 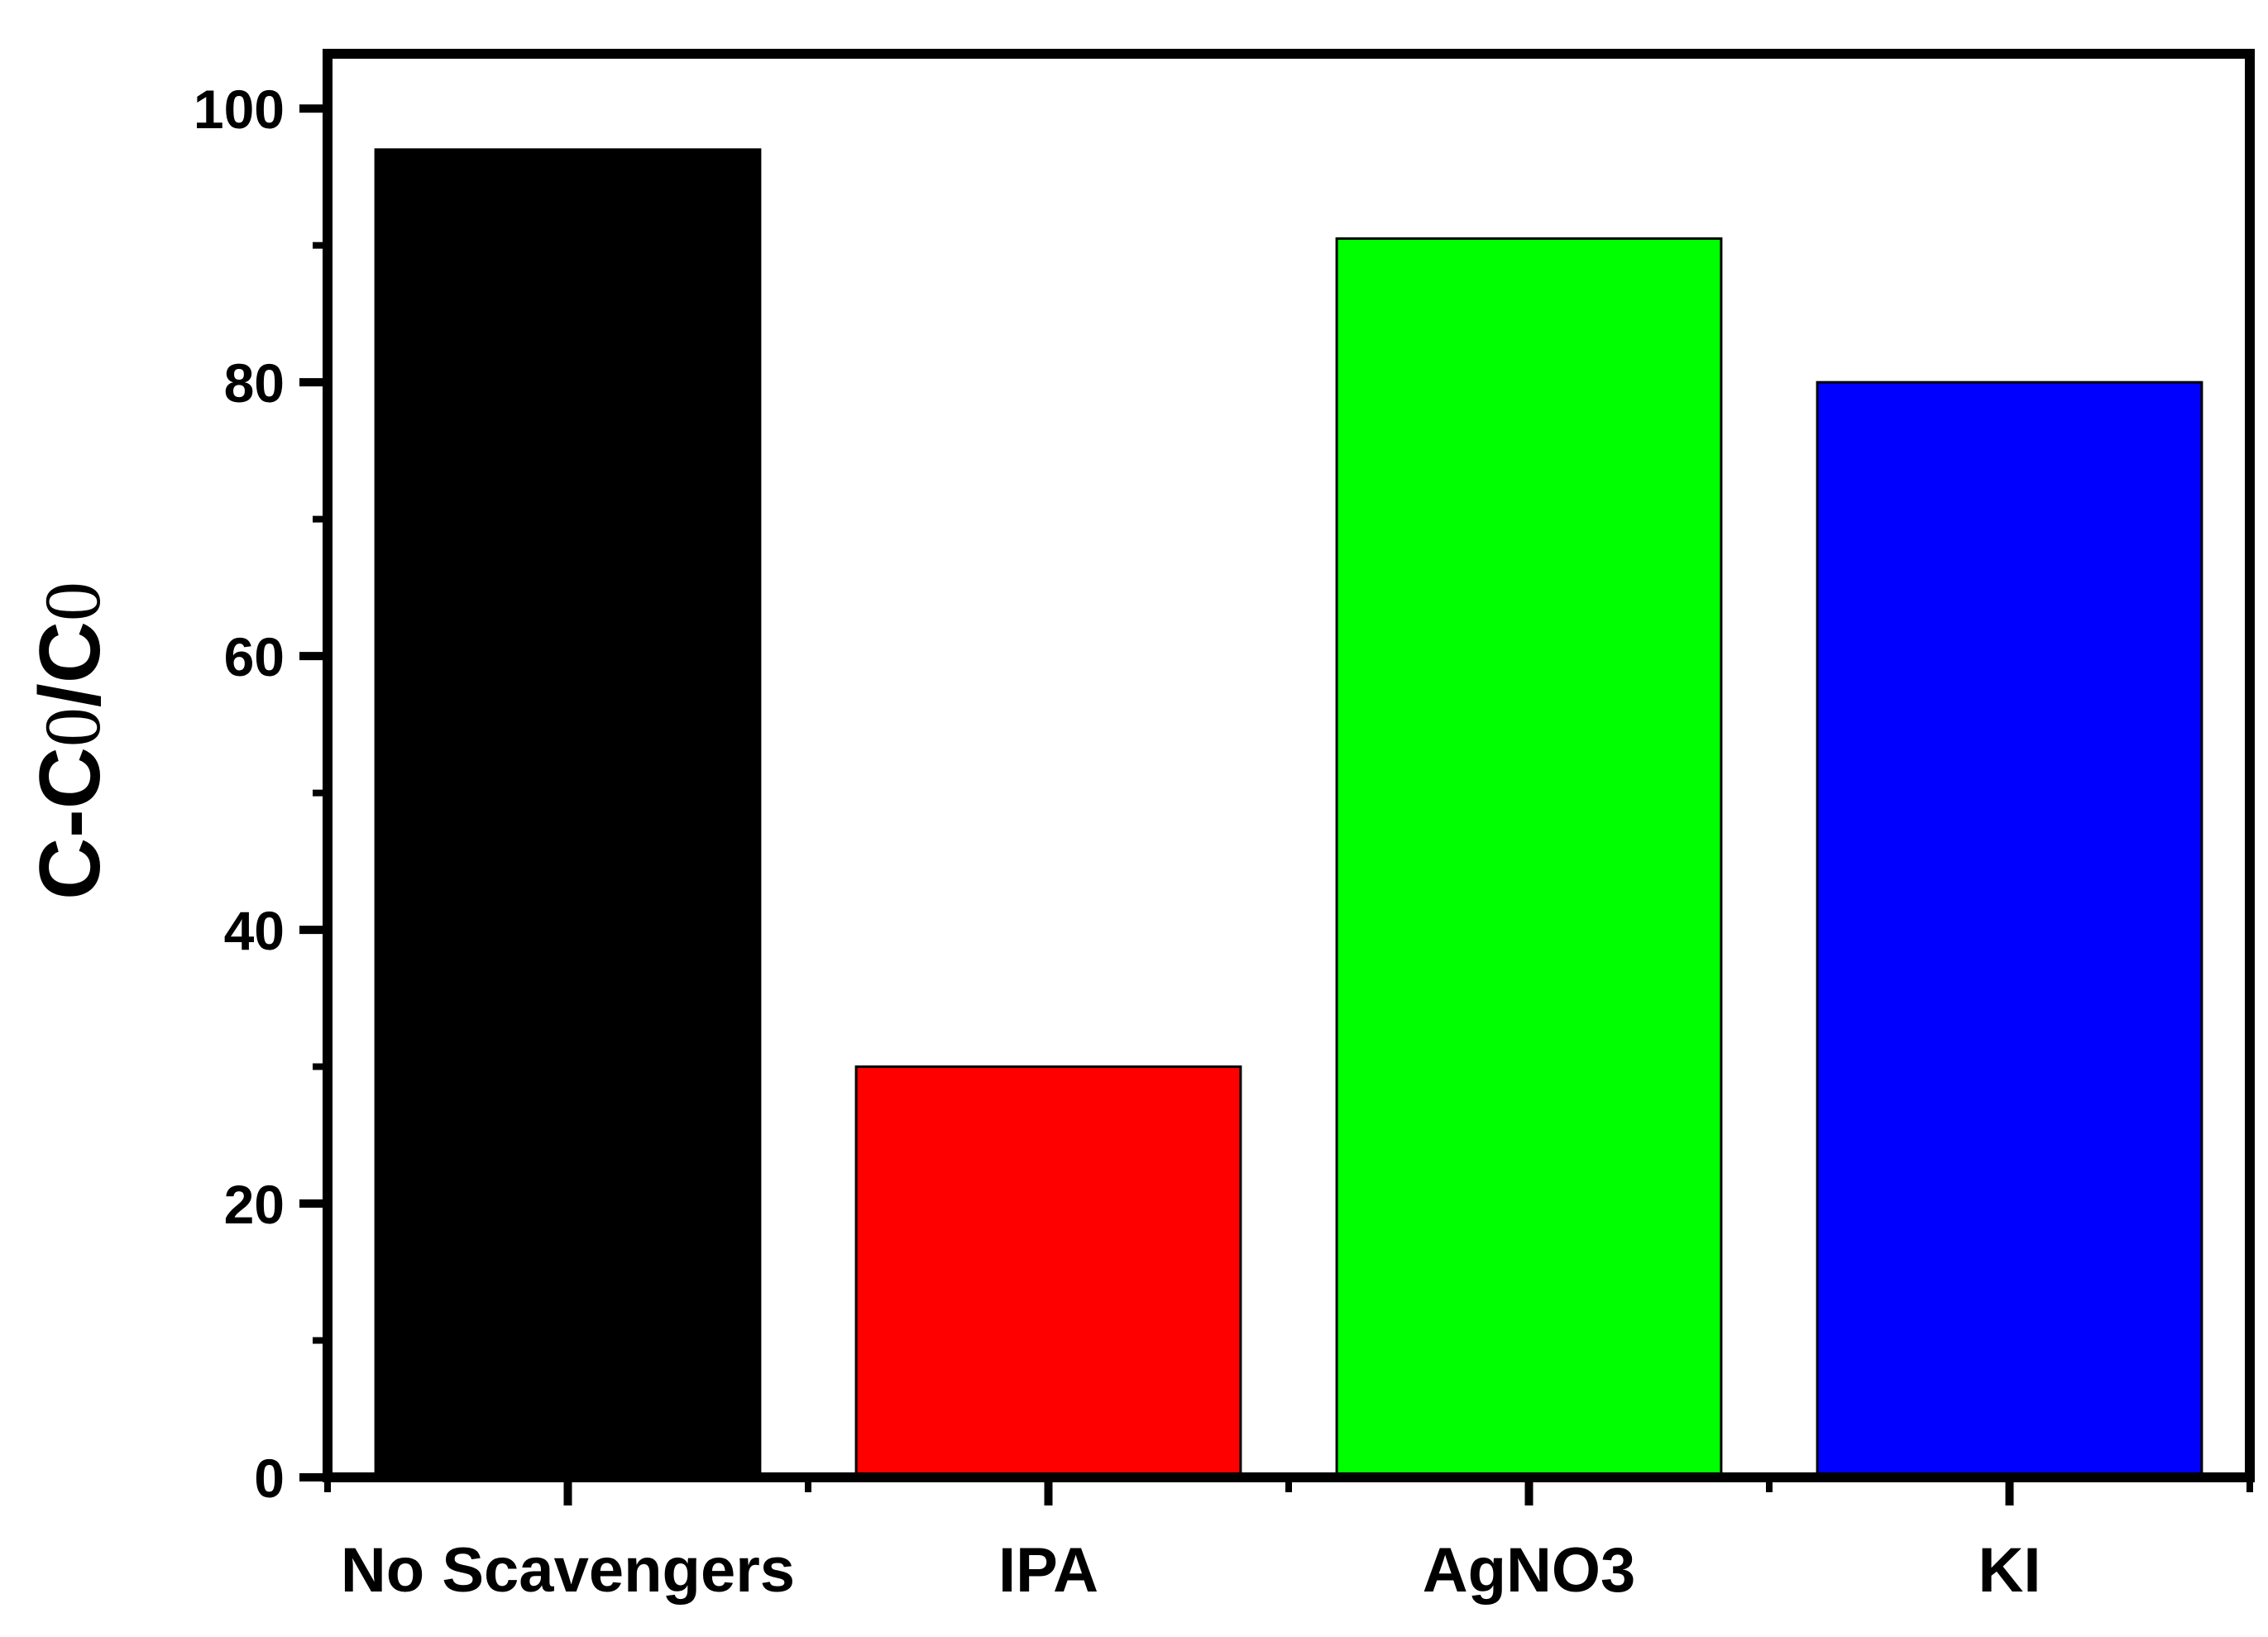 I want to click on bar-agno3, so click(x=1529, y=858).